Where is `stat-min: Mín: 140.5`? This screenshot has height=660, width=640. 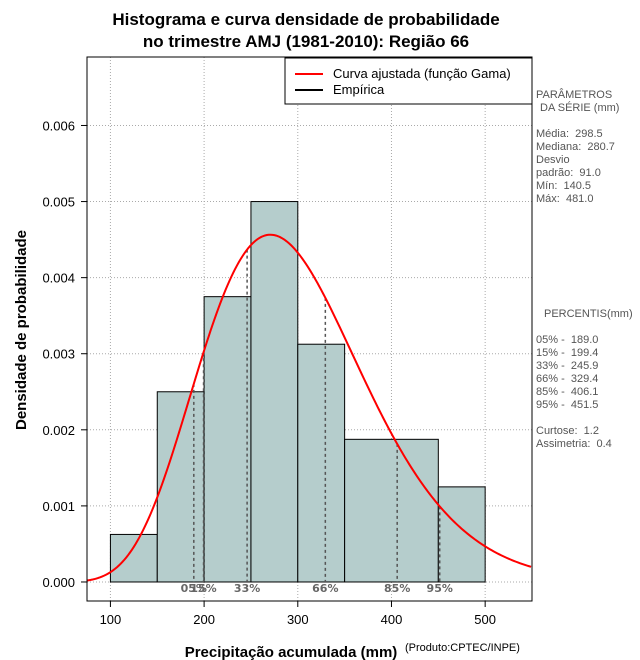 stat-min: Mín: 140.5 is located at coordinates (564, 186).